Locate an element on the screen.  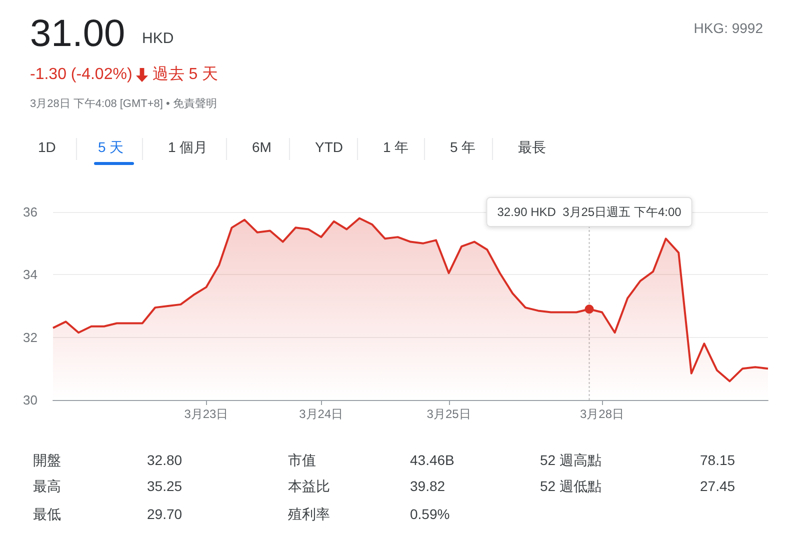
annotation: 32.90 HKD 3月25日週五 下午4:00 is located at coordinates (589, 212).